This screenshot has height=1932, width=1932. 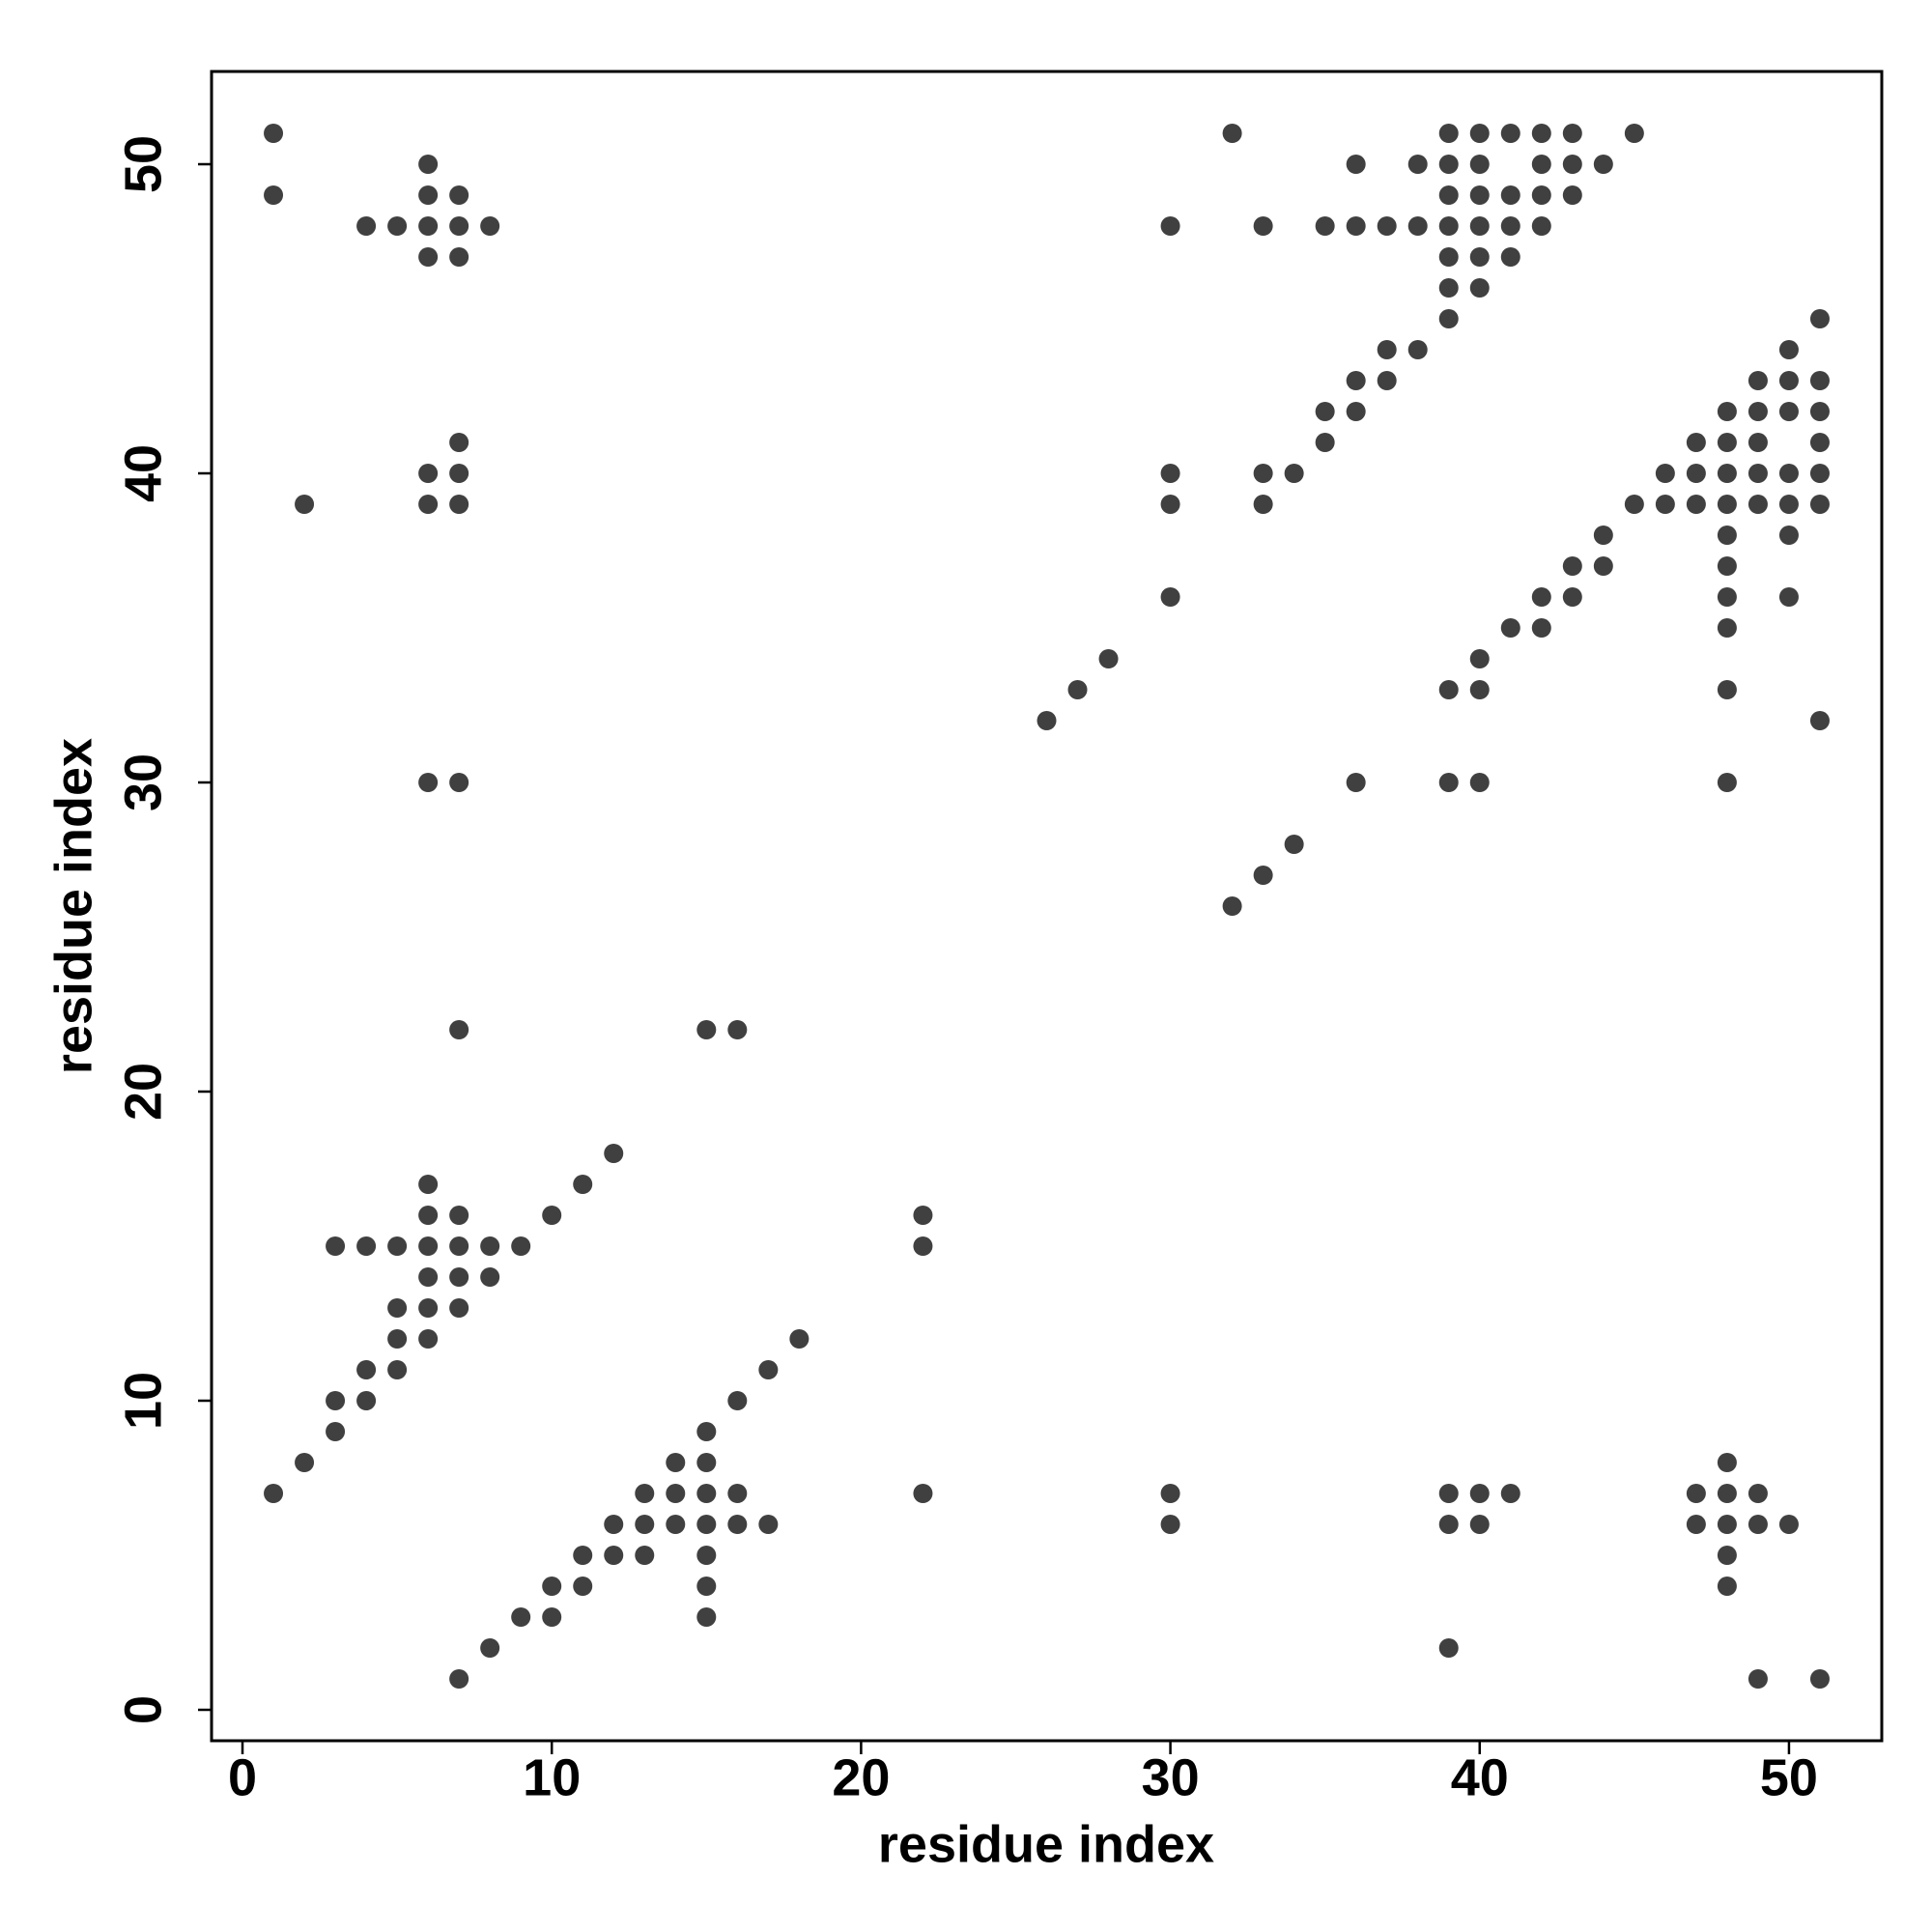 What do you see at coordinates (143, 1401) in the screenshot?
I see `y-tick-label: 10` at bounding box center [143, 1401].